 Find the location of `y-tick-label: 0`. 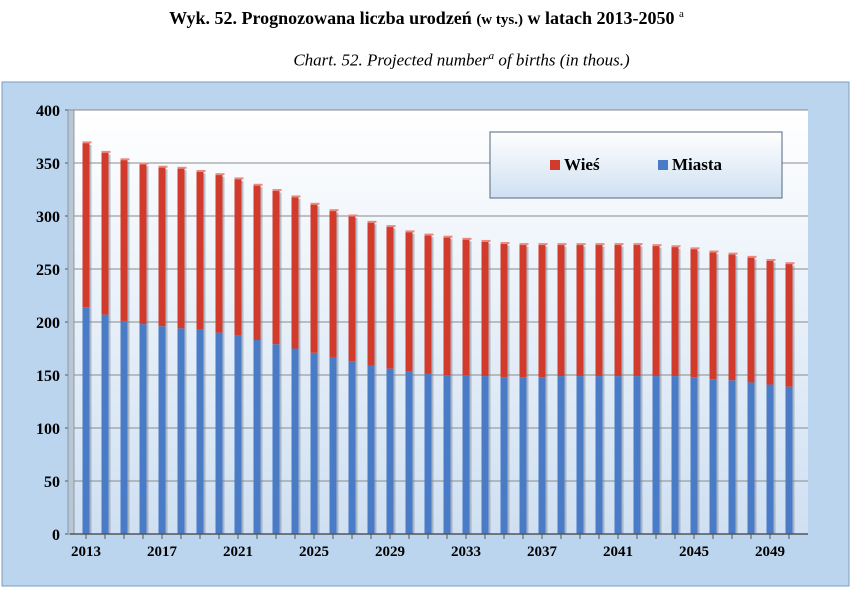

y-tick-label: 0 is located at coordinates (56, 535).